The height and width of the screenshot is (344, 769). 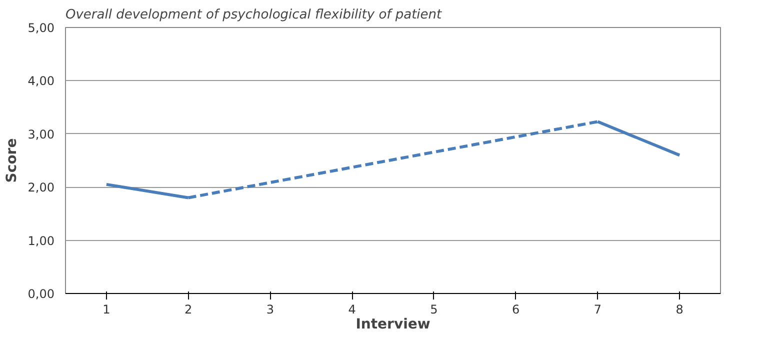 I want to click on x-tick-label: 6, so click(x=516, y=309).